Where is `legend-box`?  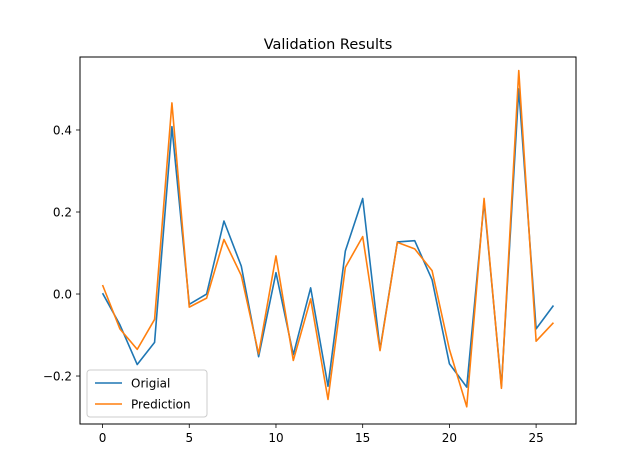
legend-box is located at coordinates (147, 393).